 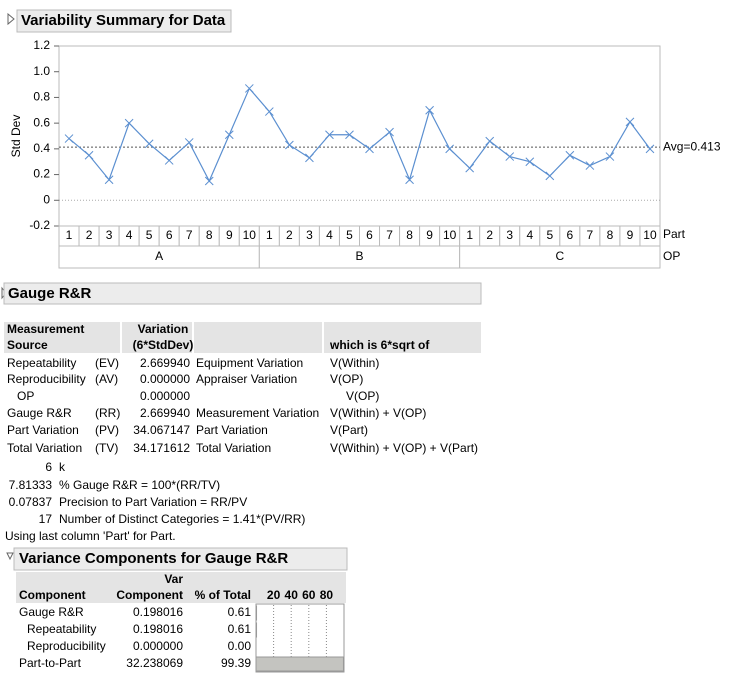 What do you see at coordinates (161, 430) in the screenshot?
I see `row-variation: 34.067147` at bounding box center [161, 430].